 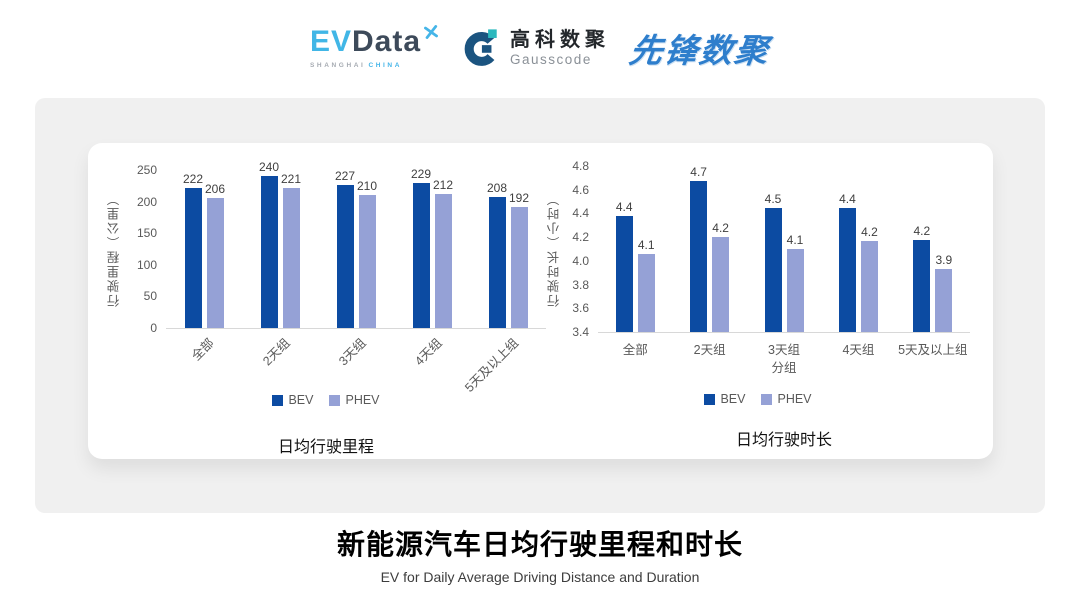 What do you see at coordinates (580, 332) in the screenshot?
I see `y-tick-label: 3.4` at bounding box center [580, 332].